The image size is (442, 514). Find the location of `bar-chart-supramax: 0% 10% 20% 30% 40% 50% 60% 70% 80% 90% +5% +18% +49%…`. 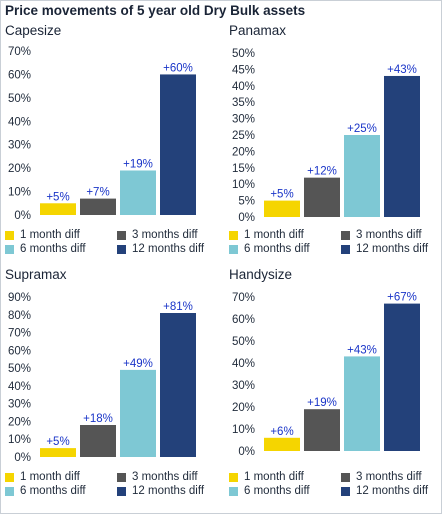

bar-chart-supramax: 0% 10% 20% 30% 40% 50% 60% 70% 80% 90% +5% +18% +49%… is located at coordinates (102, 378).